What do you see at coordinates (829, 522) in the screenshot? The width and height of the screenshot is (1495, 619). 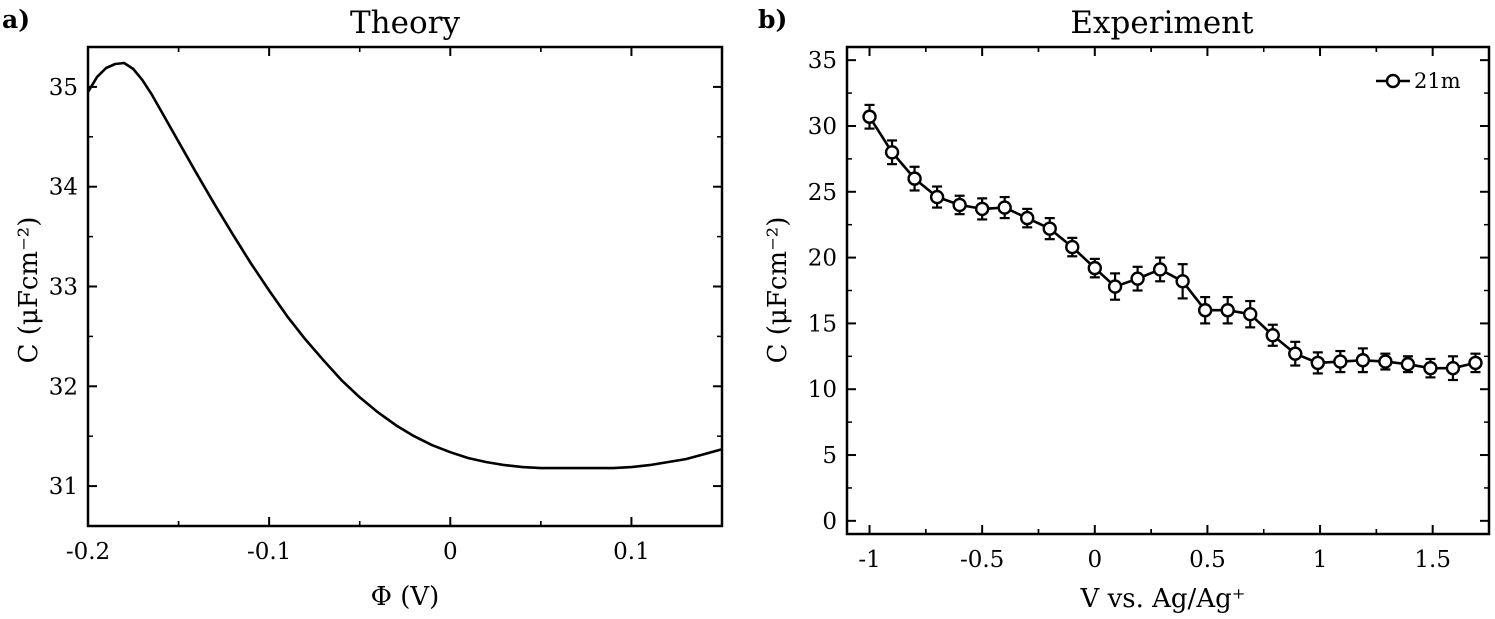 I see `y-tick-label: 0` at bounding box center [829, 522].